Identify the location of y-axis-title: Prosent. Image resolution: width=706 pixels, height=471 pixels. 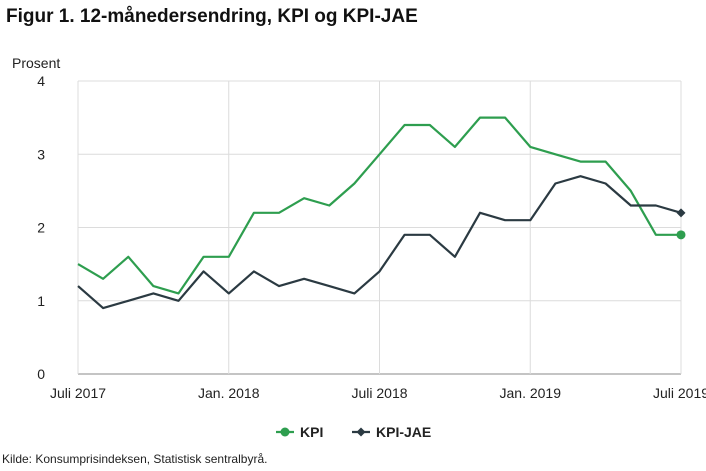
(36, 63).